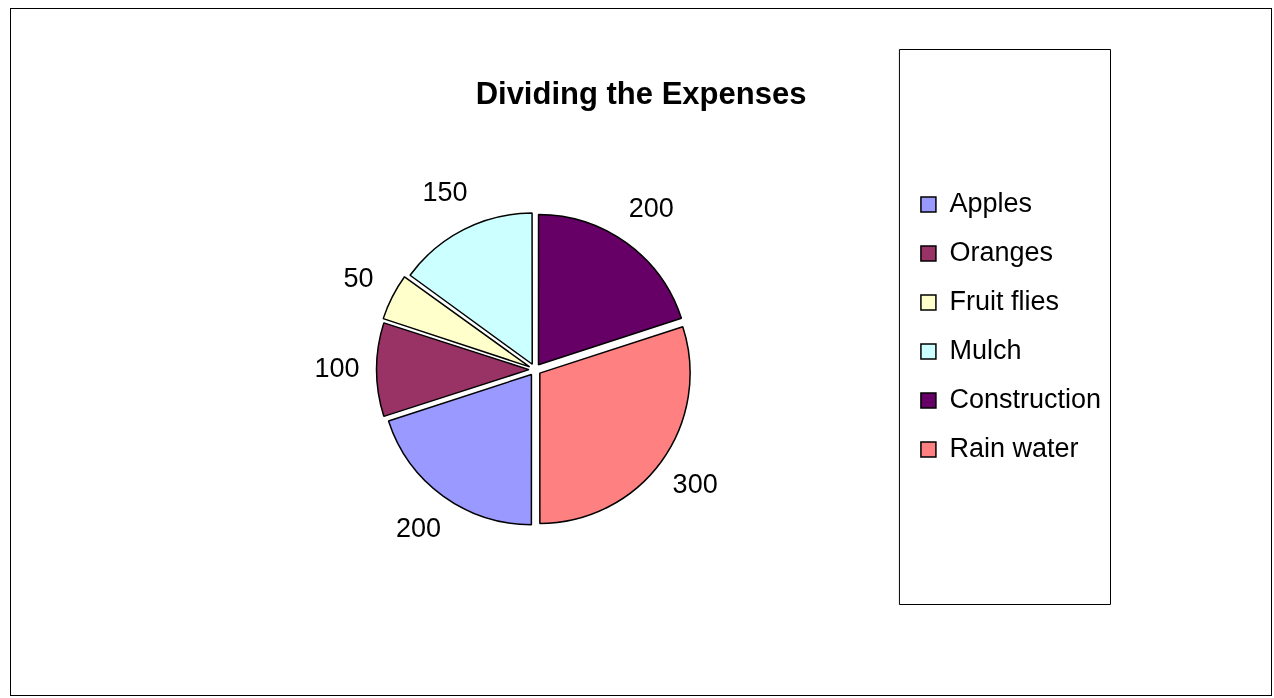 Image resolution: width=1274 pixels, height=698 pixels. What do you see at coordinates (641, 94) in the screenshot?
I see `text: Dividing the Expenses` at bounding box center [641, 94].